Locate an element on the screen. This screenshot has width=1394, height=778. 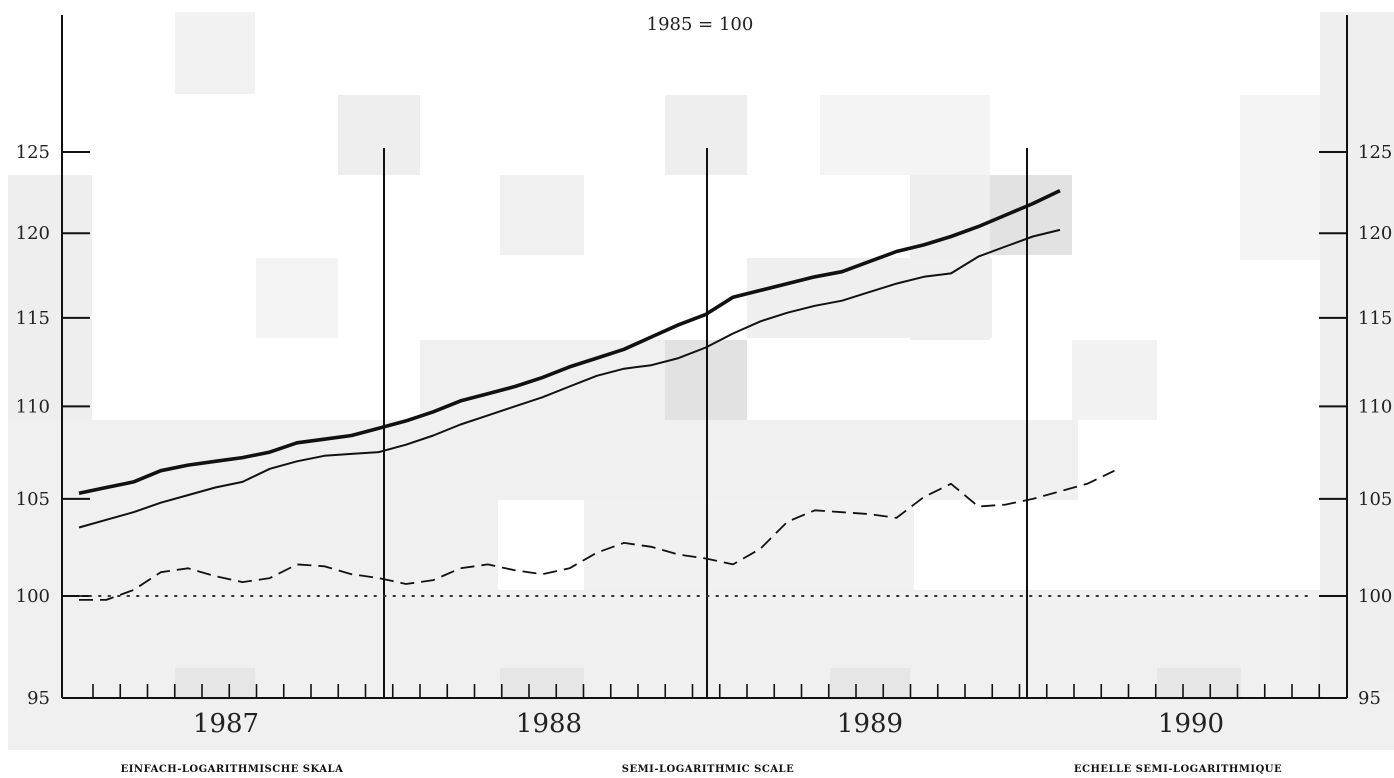
x-year-label: 1987 is located at coordinates (226, 724).